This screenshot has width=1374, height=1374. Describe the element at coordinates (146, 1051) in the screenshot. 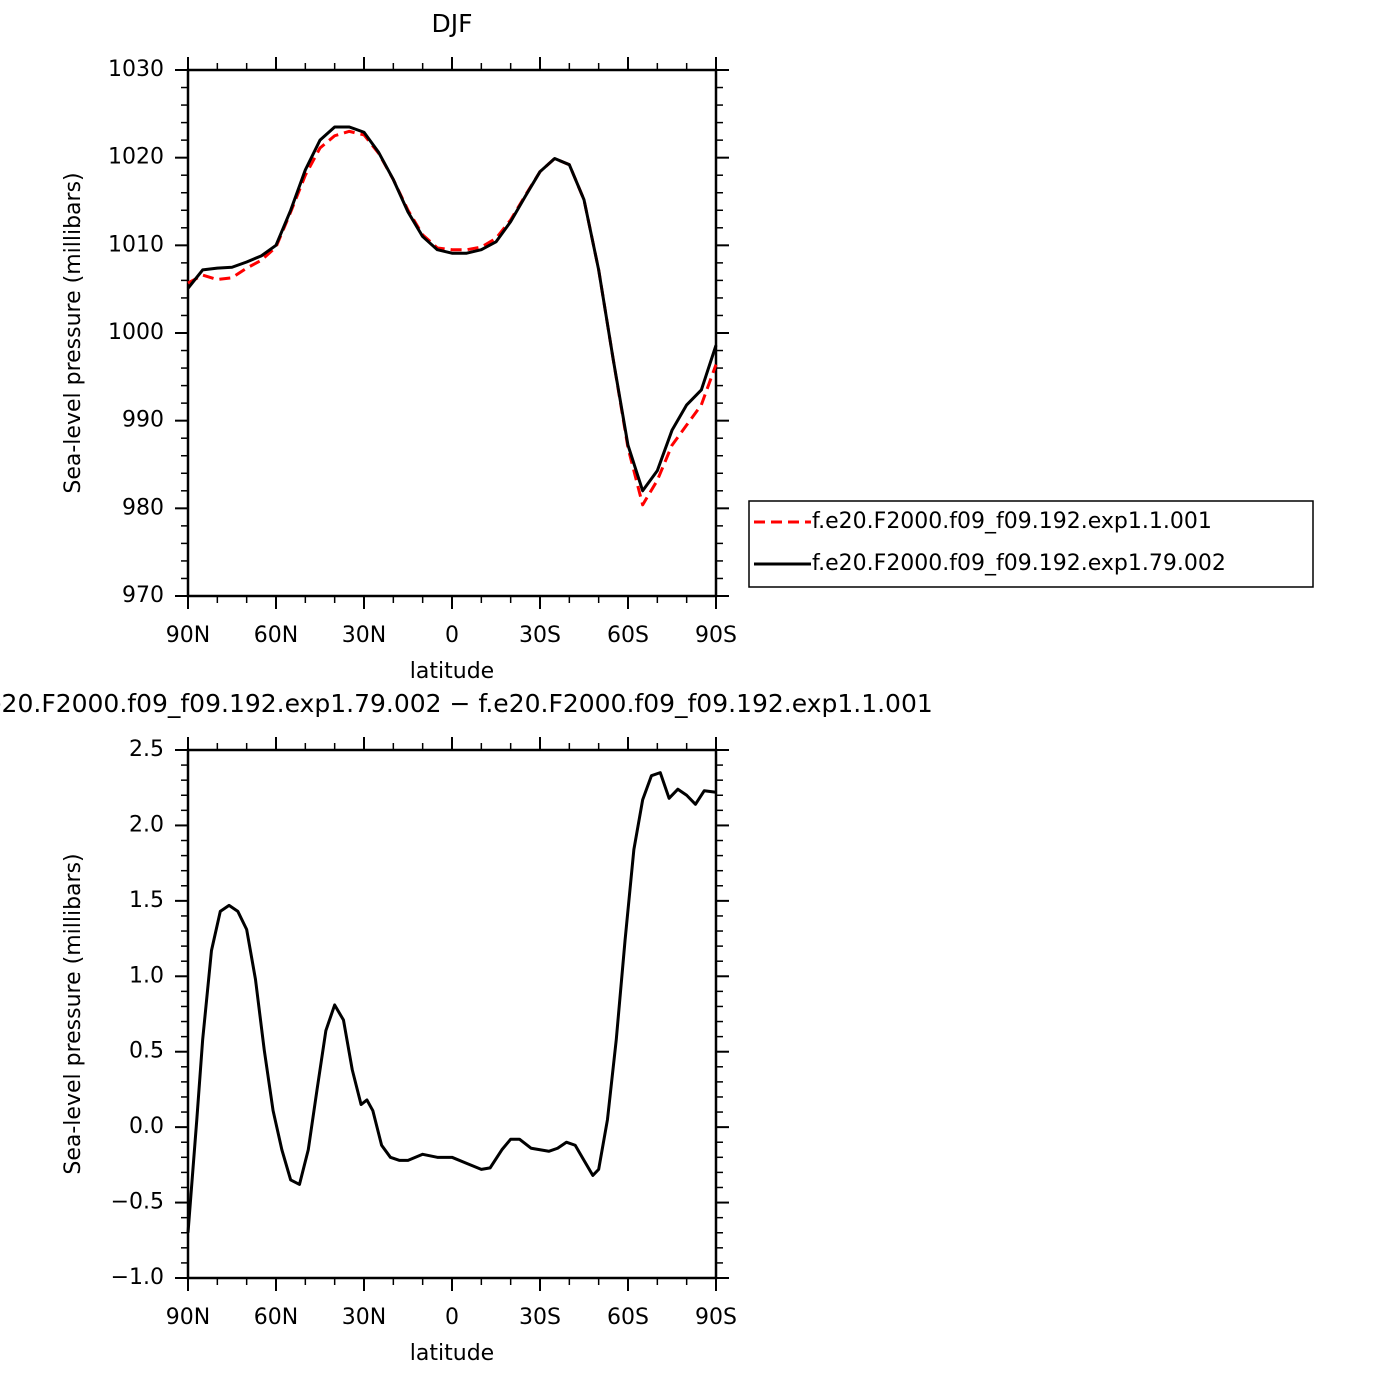

I see `y-tick-label: 0.5` at that location.